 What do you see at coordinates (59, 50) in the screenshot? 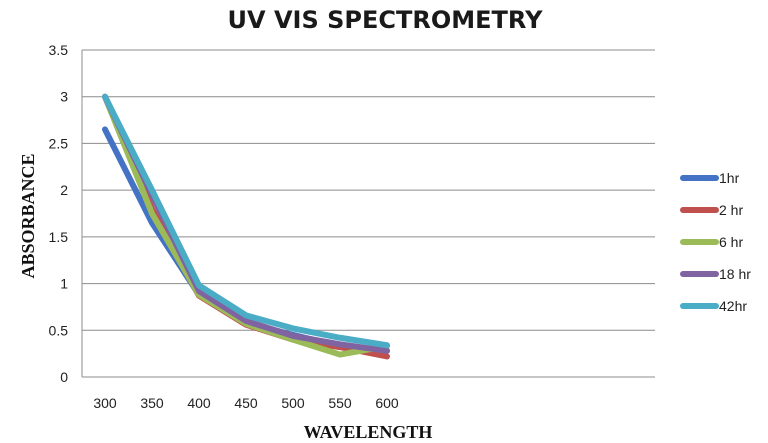
I see `y-tick-label: 3.5` at bounding box center [59, 50].